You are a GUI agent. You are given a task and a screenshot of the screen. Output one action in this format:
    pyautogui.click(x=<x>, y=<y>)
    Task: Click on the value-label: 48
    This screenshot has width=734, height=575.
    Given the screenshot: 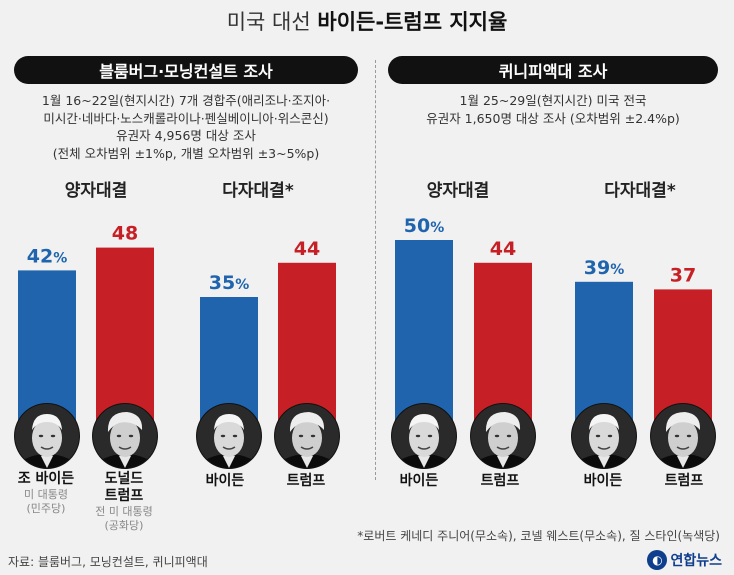 What is the action you would take?
    pyautogui.click(x=125, y=234)
    